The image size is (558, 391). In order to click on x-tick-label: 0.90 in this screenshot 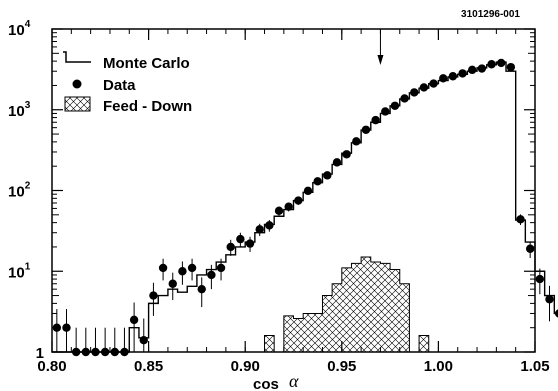, I will do `click(245, 366)`.